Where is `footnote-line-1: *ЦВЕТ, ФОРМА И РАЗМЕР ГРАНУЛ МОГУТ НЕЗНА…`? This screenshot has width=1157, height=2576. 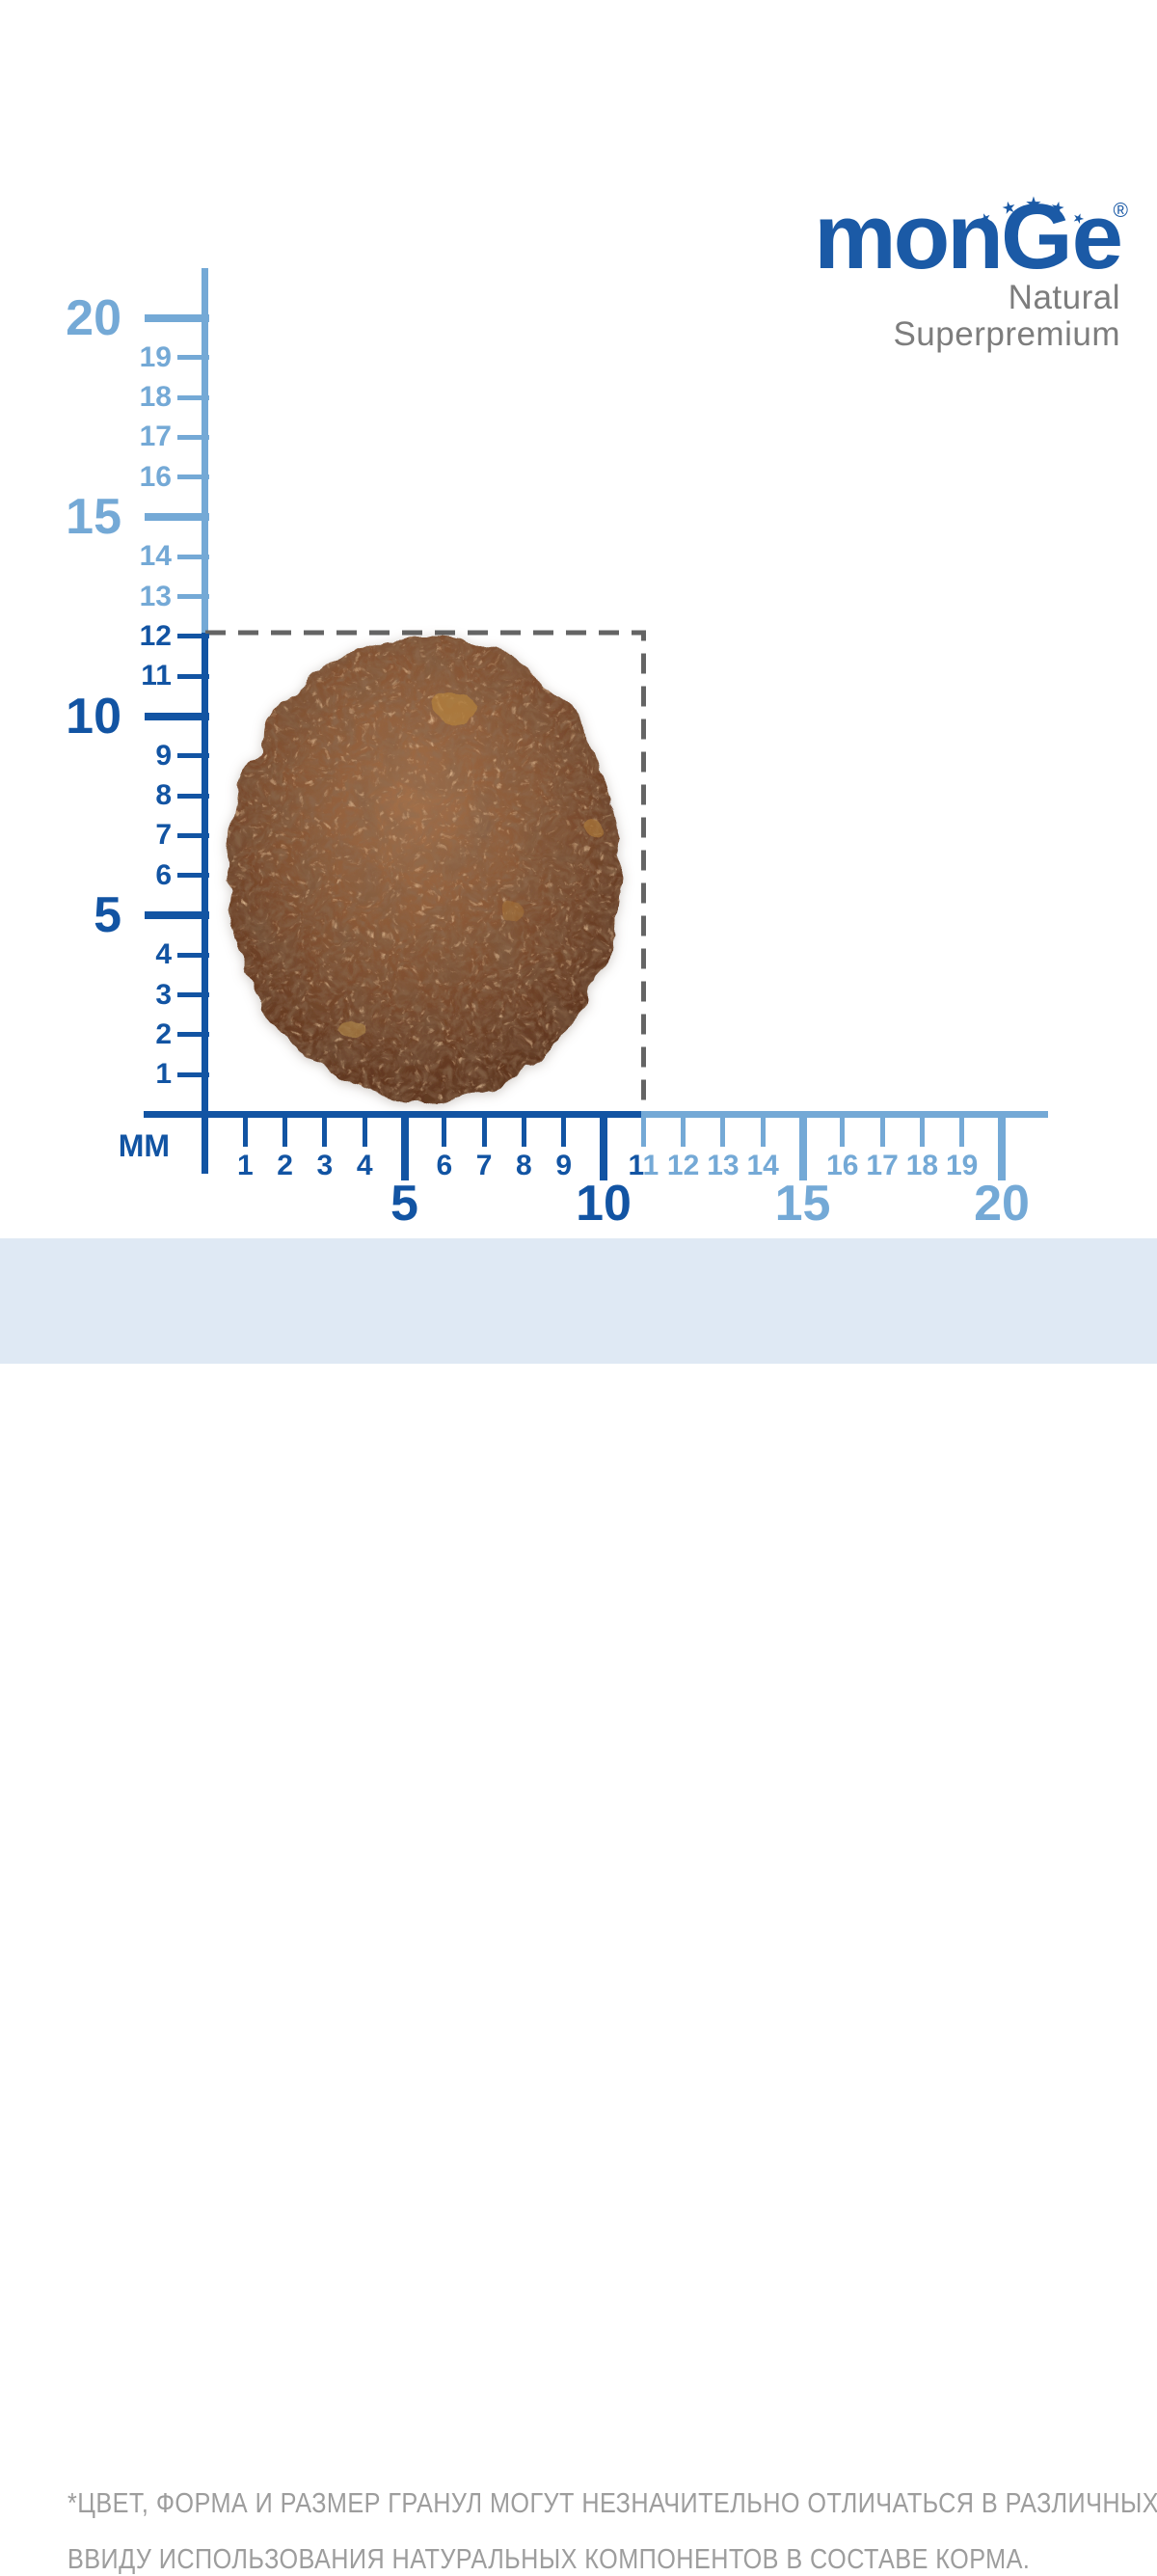 footnote-line-1: *ЦВЕТ, ФОРМА И РАЗМЕР ГРАНУЛ МОГУТ НЕЗНА… is located at coordinates (612, 2503).